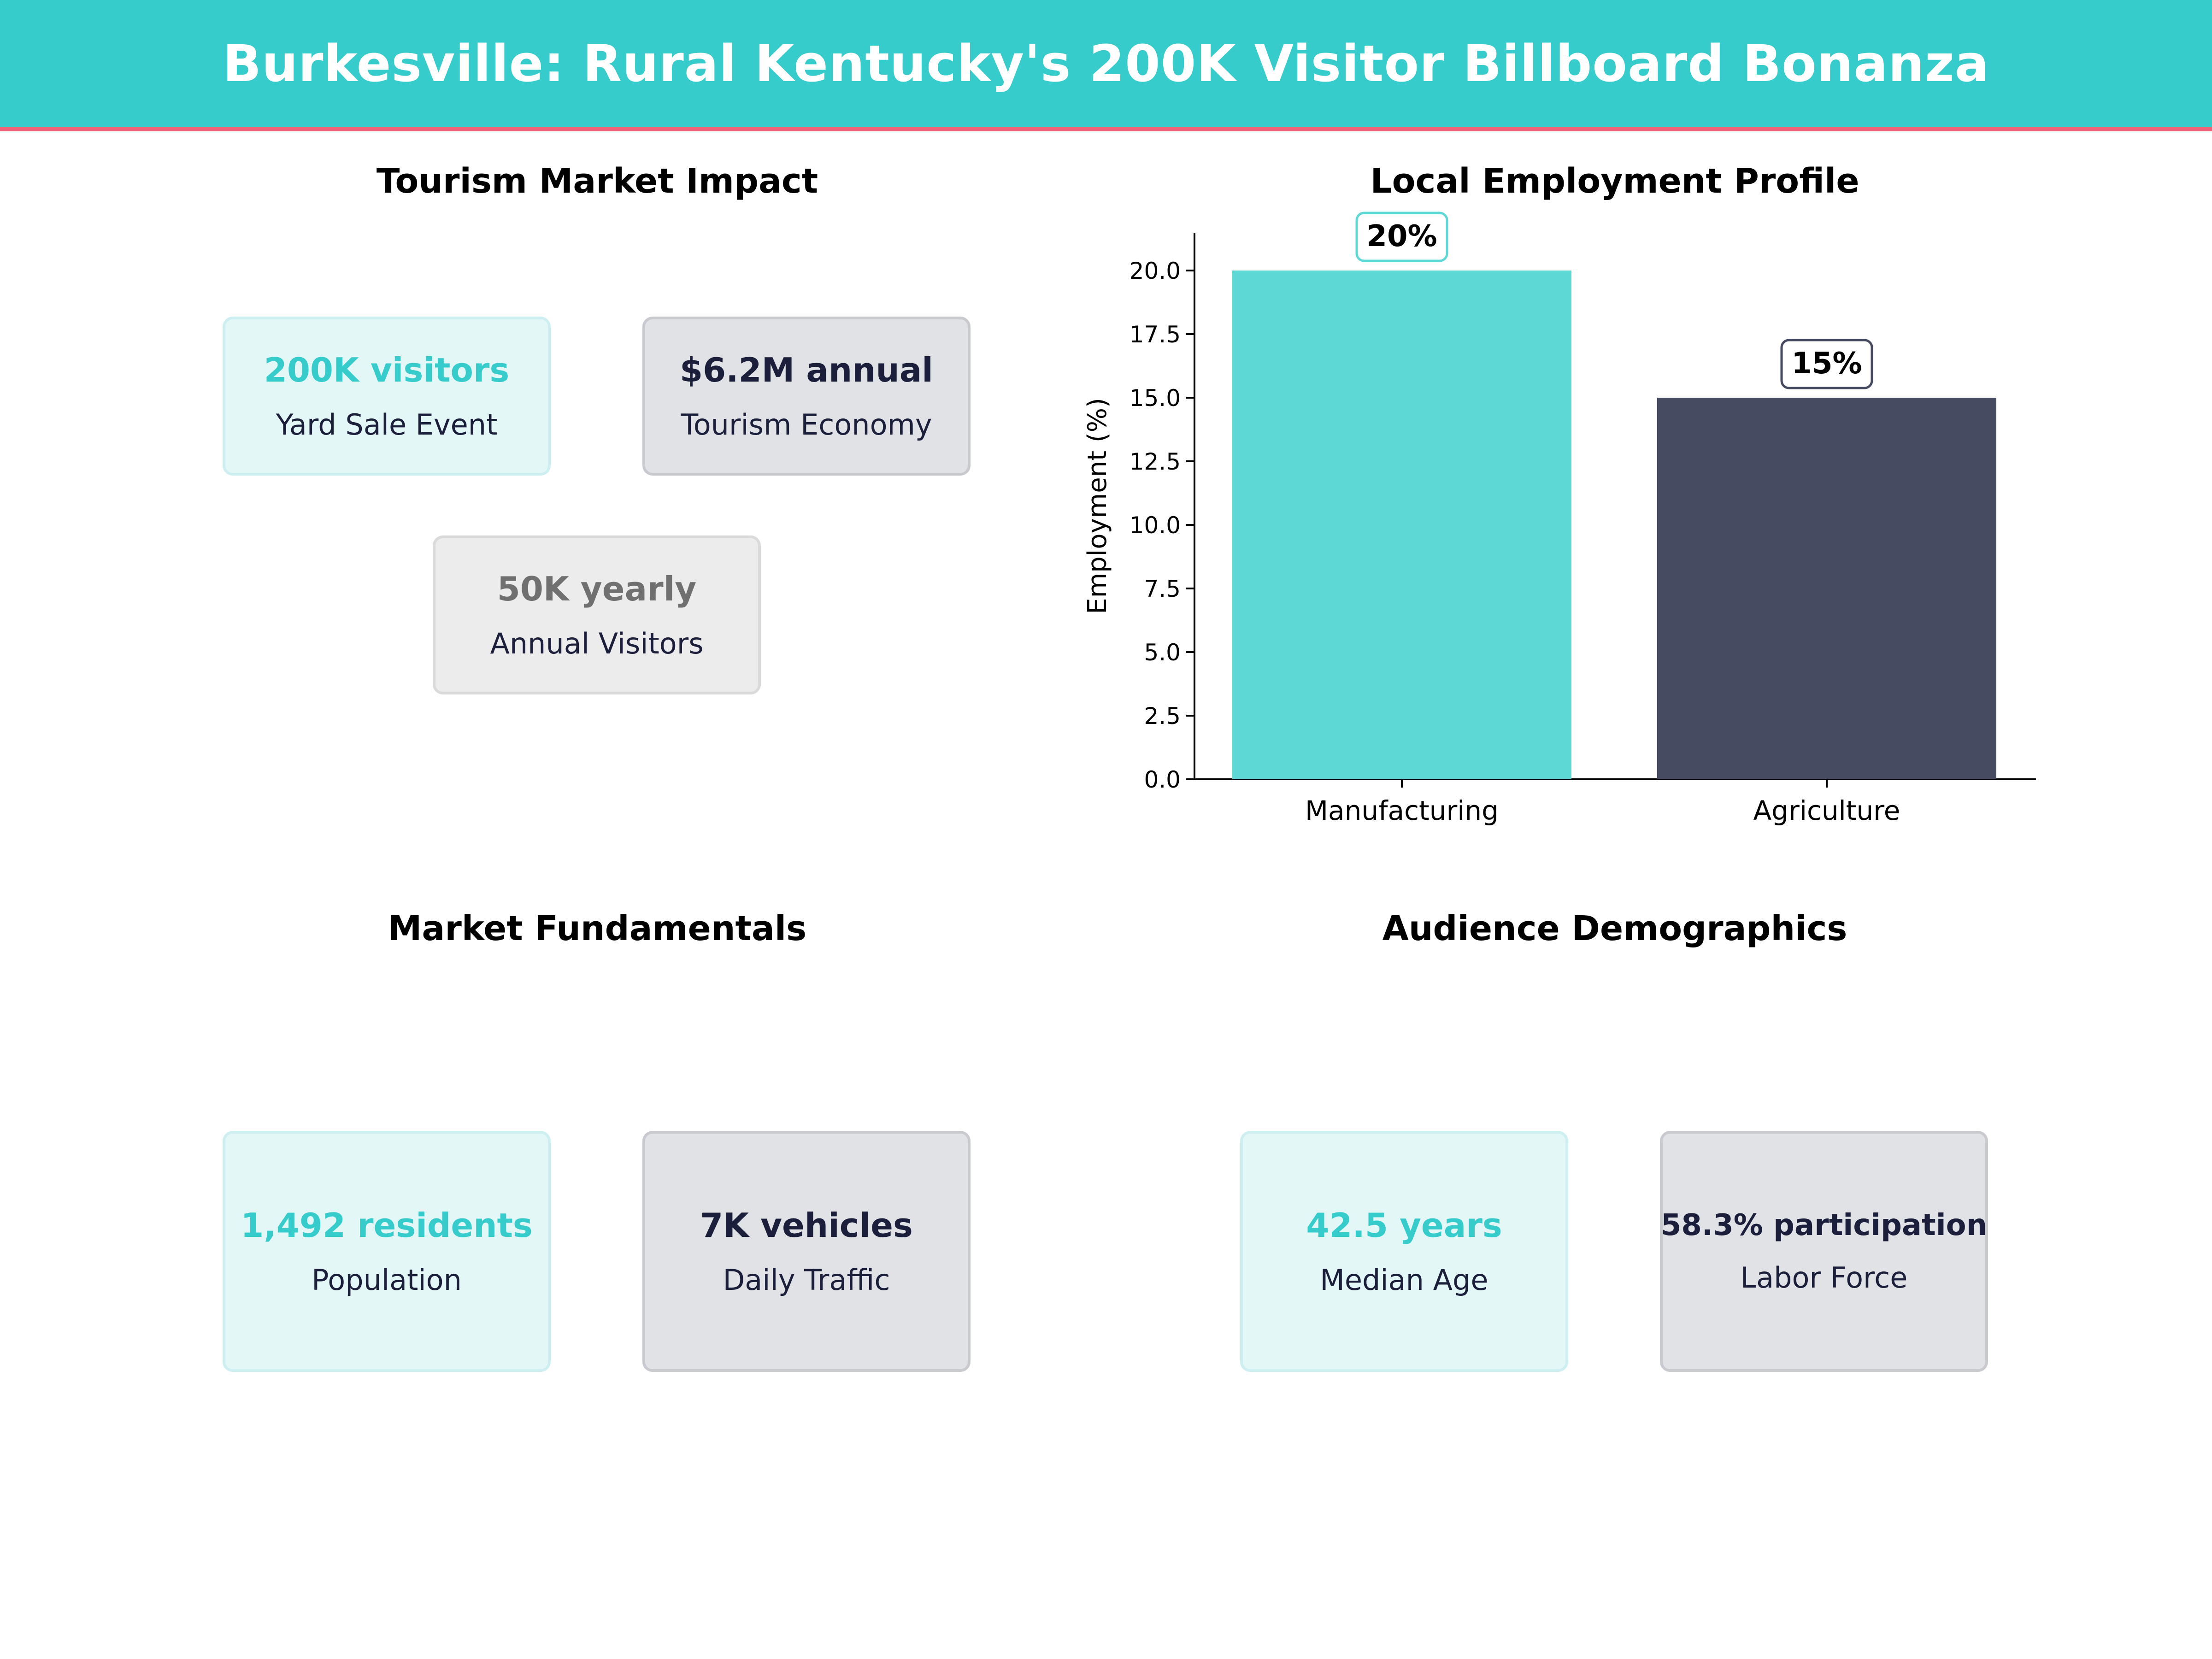 This screenshot has height=1659, width=2212. Describe the element at coordinates (1155, 334) in the screenshot. I see `y-tick-label: 17.5` at that location.